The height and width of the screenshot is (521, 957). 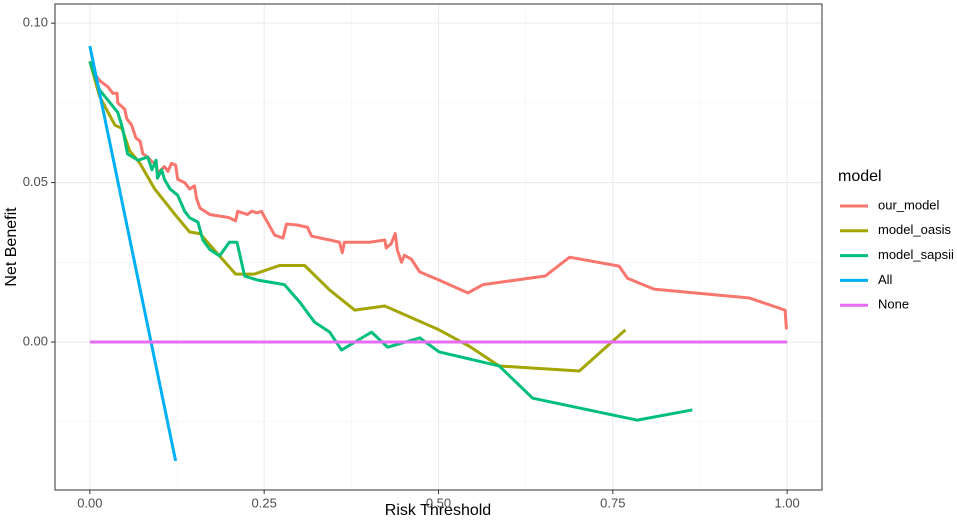 What do you see at coordinates (885, 279) in the screenshot?
I see `legend-label: All` at bounding box center [885, 279].